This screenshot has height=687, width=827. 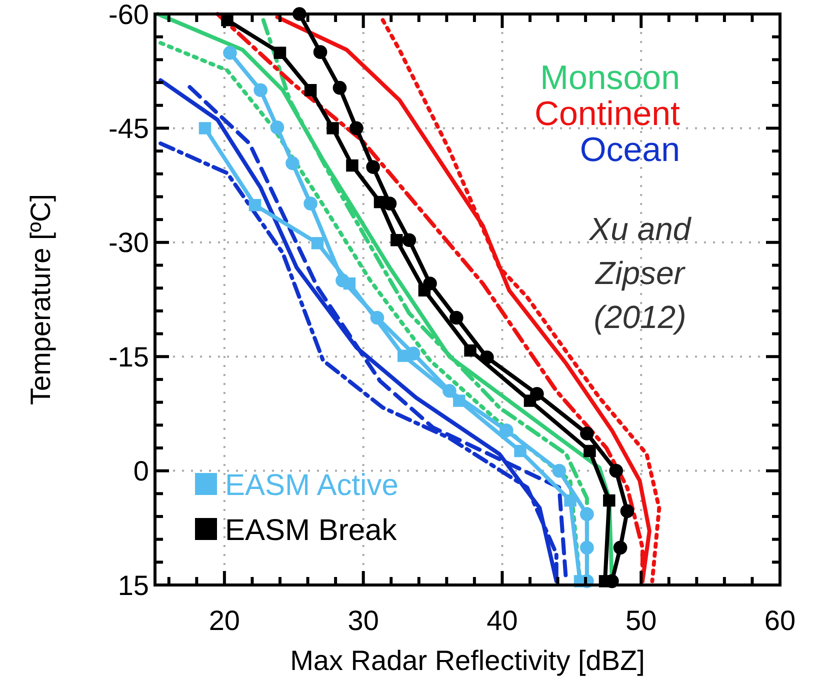 I want to click on text: Continent, so click(x=607, y=114).